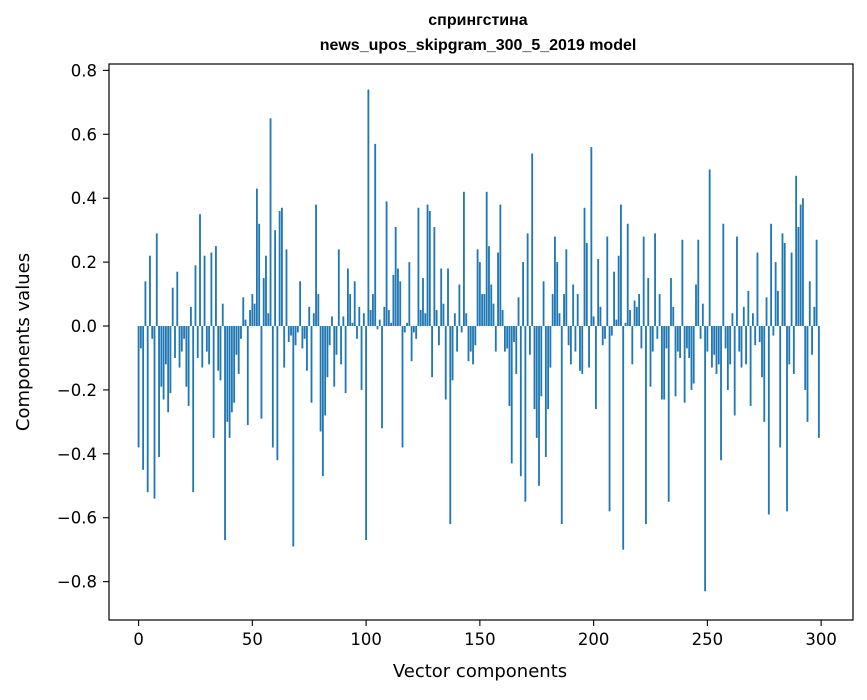  I want to click on chart-title: спрингстина, so click(478, 20).